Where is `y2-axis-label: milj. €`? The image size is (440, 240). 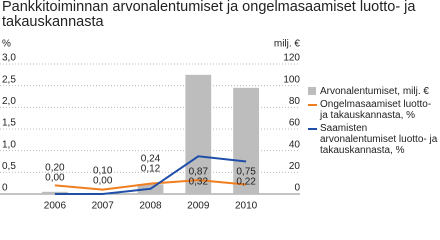 y2-axis-label: milj. € is located at coordinates (287, 44).